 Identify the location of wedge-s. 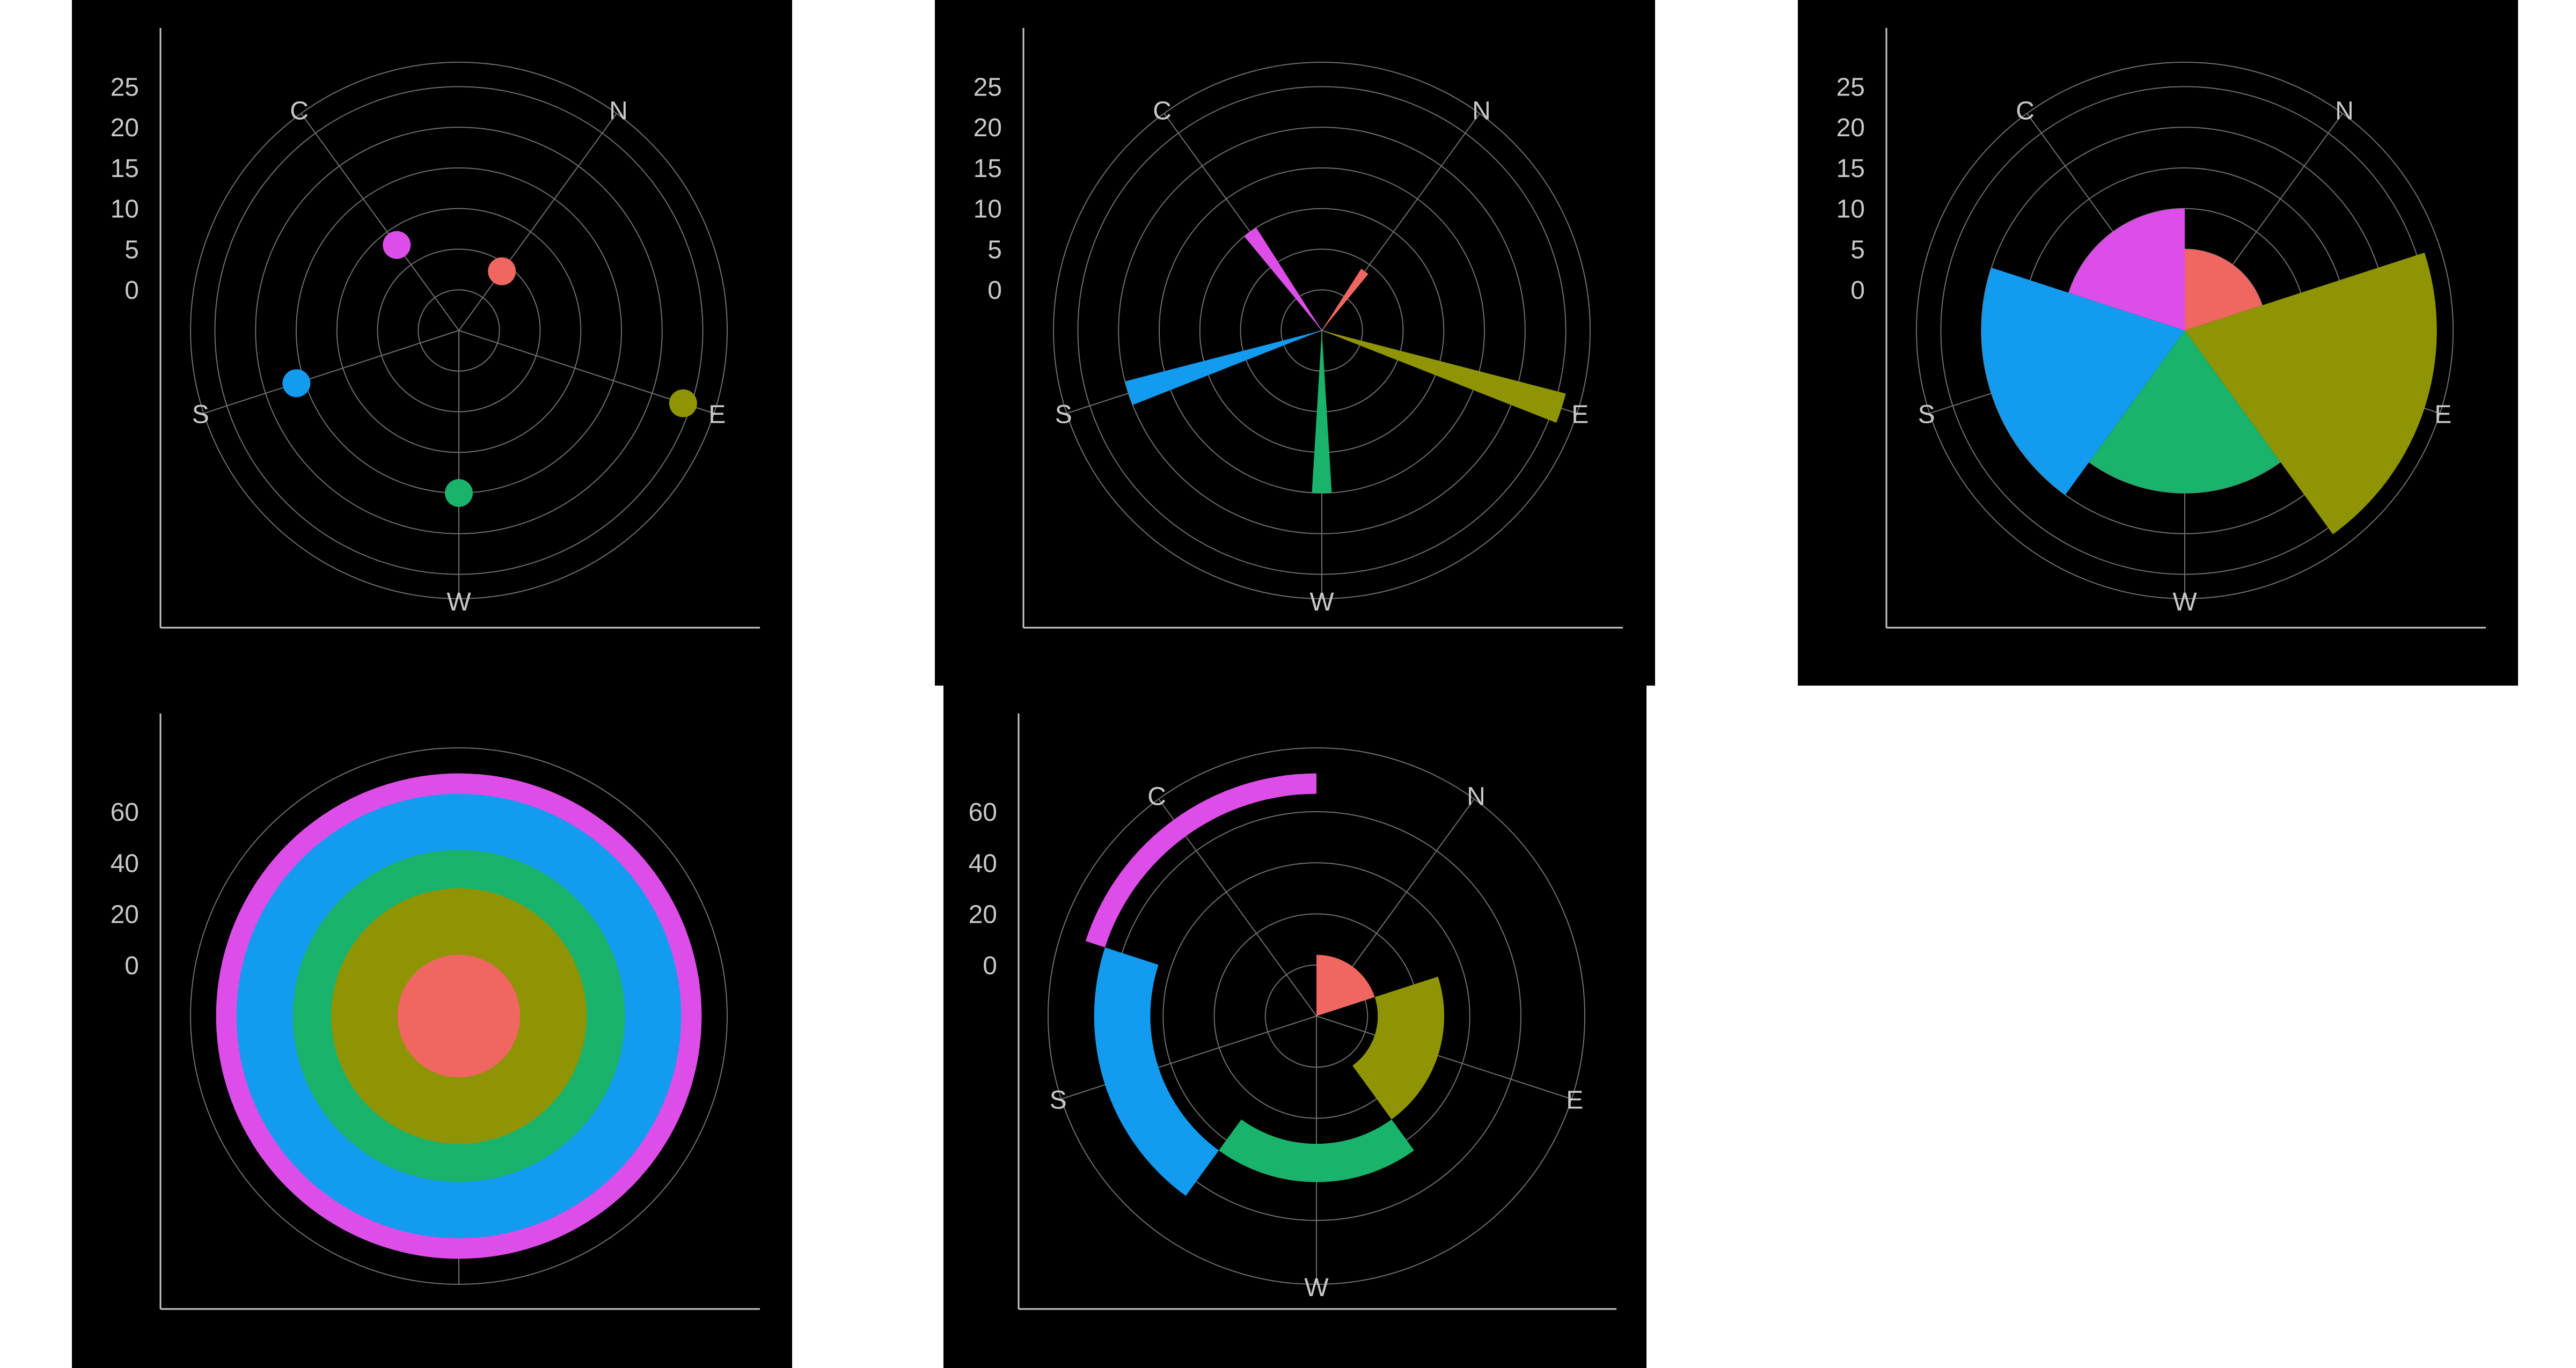
(2083, 381).